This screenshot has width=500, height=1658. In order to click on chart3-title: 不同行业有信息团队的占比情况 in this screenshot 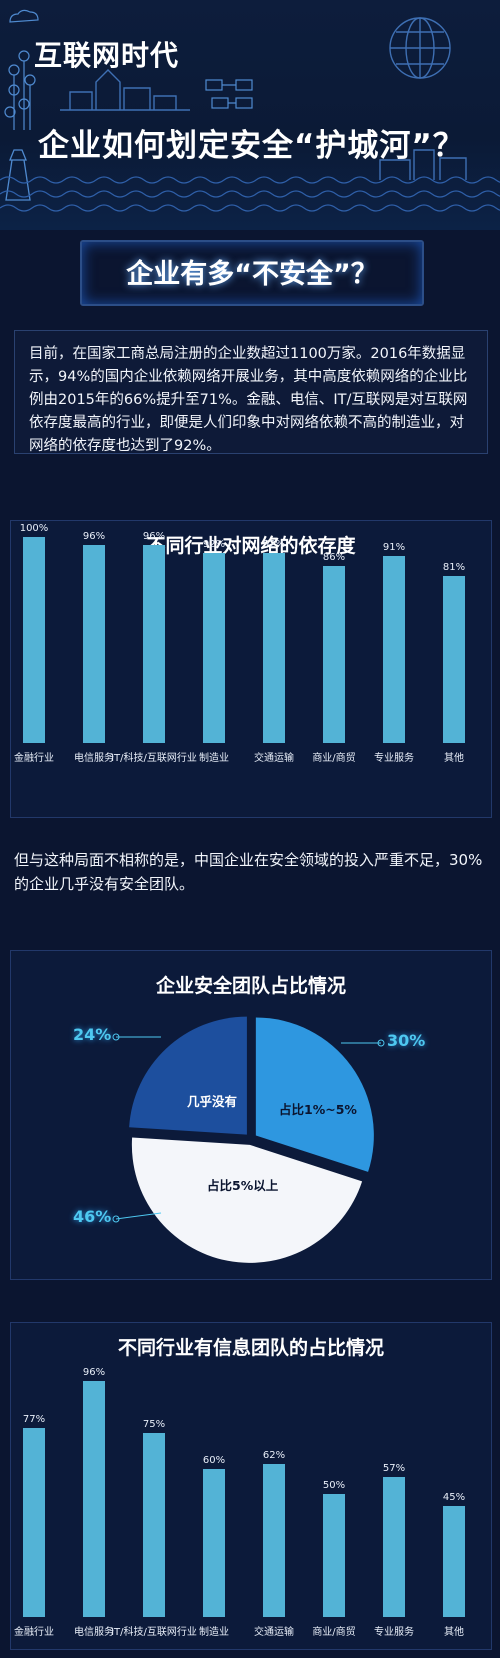, I will do `click(250, 1348)`.